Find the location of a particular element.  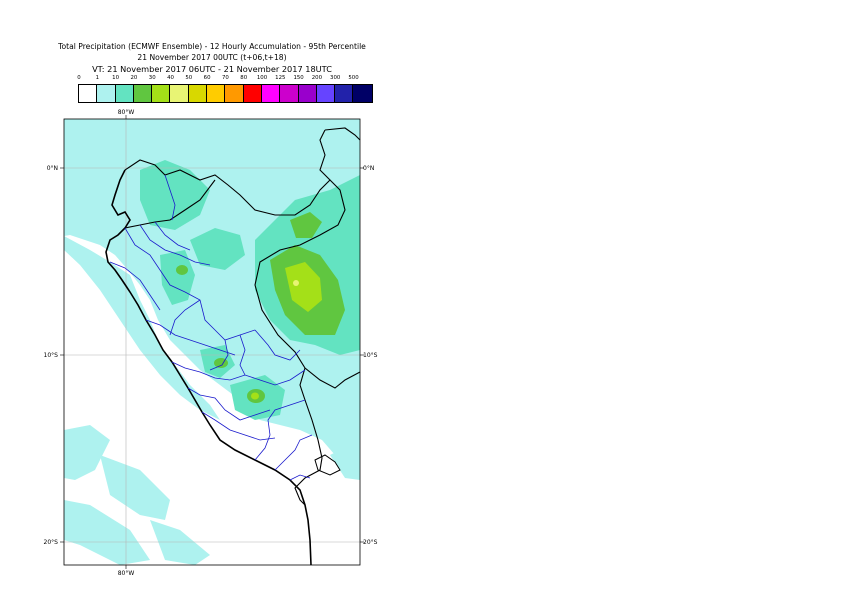

lat-label-left-0: 0°N is located at coordinates (52, 168).